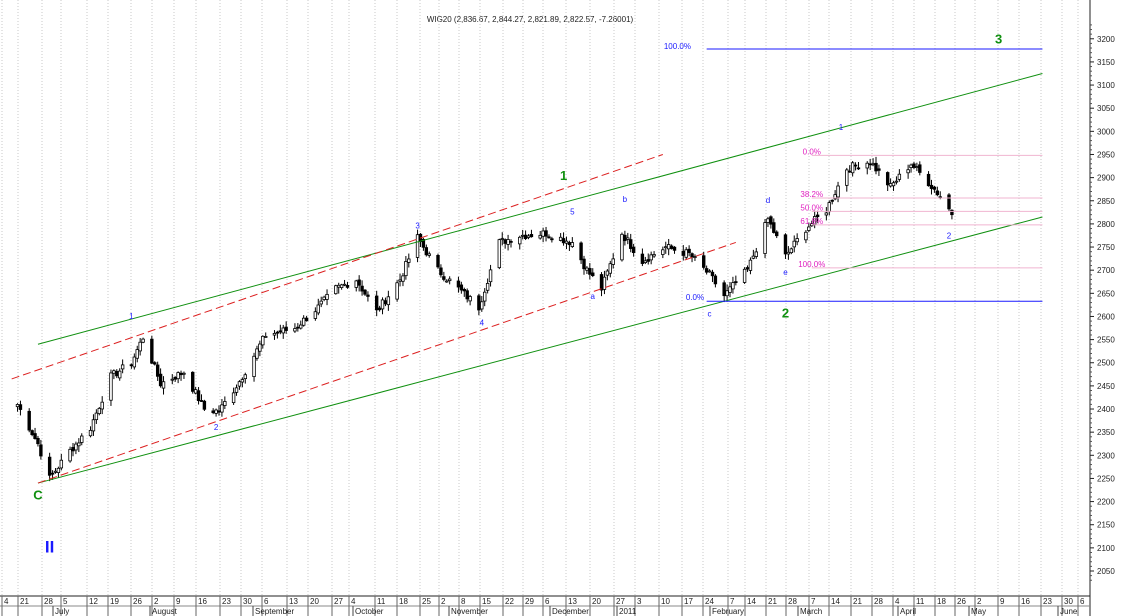  Describe the element at coordinates (1106, 201) in the screenshot. I see `y-tick-label-2850: 2850` at that location.